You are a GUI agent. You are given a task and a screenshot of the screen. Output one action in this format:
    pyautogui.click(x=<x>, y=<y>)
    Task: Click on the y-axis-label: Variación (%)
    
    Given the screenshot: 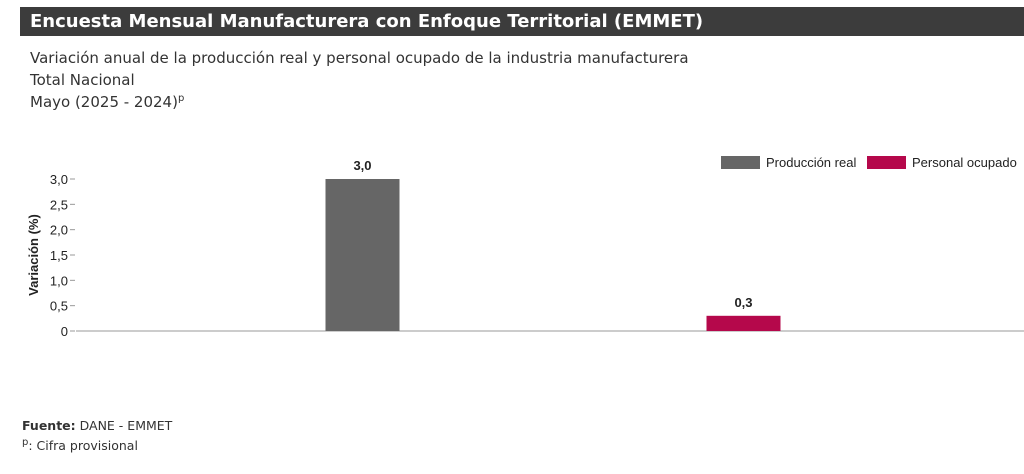 What is the action you would take?
    pyautogui.click(x=33, y=255)
    